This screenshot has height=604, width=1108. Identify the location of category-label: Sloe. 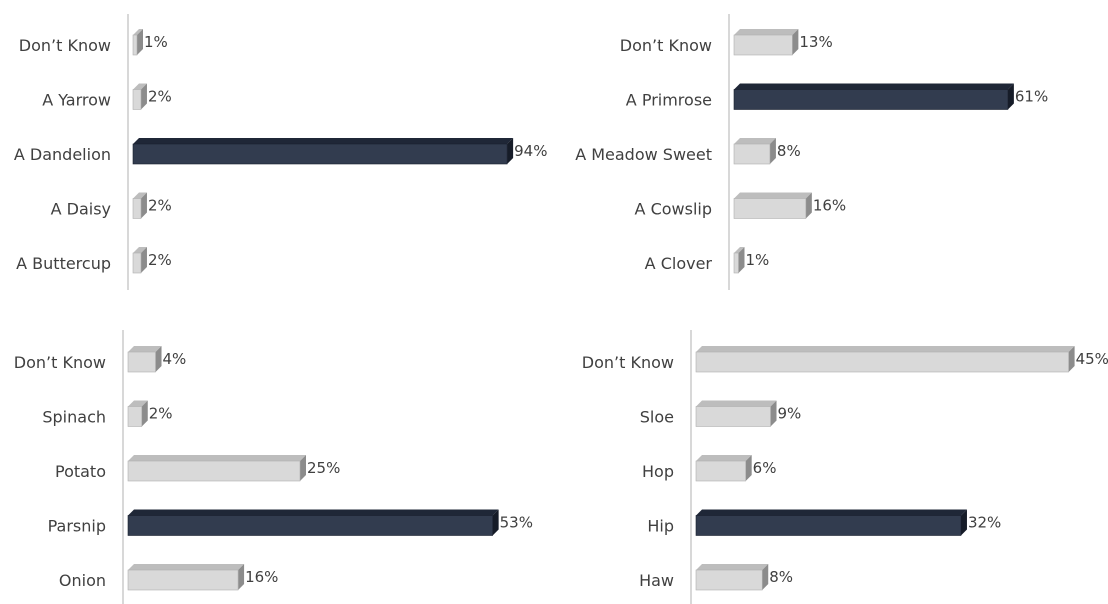
(657, 417).